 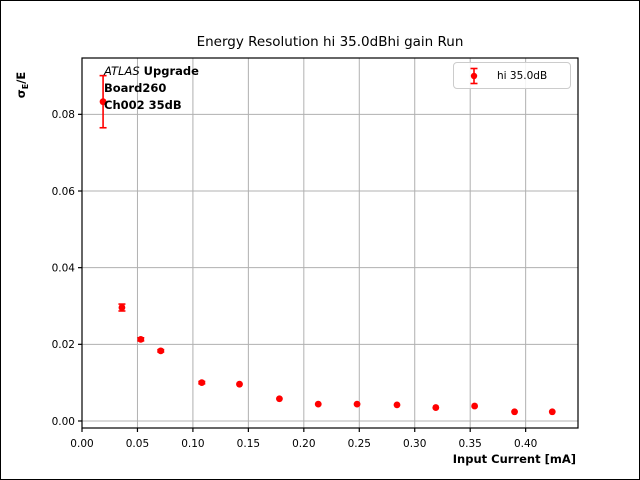 I want to click on annotation-block: ATLAS Upgrade Board260 Ch002 35dB, so click(x=151, y=88).